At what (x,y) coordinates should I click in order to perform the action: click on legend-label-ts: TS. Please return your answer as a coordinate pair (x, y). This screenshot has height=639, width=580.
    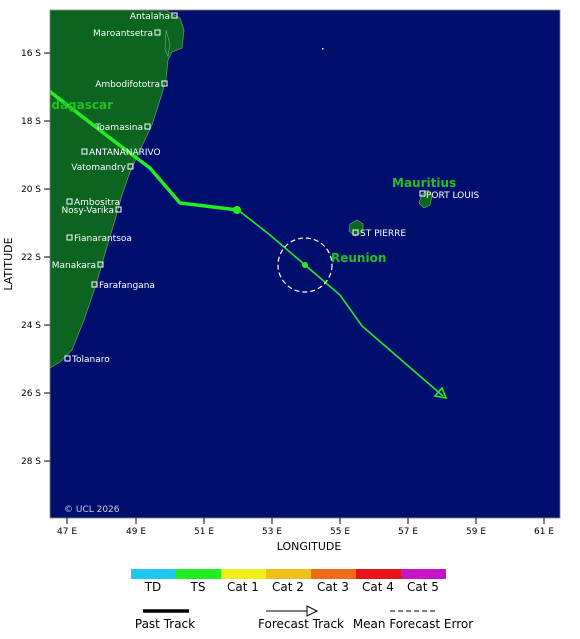
    Looking at the image, I should click on (198, 587).